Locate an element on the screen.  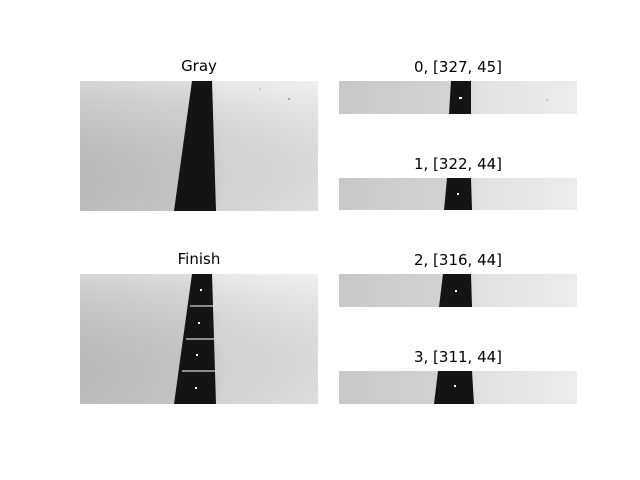
slice-0-title: 0, [327, 45] is located at coordinates (458, 67).